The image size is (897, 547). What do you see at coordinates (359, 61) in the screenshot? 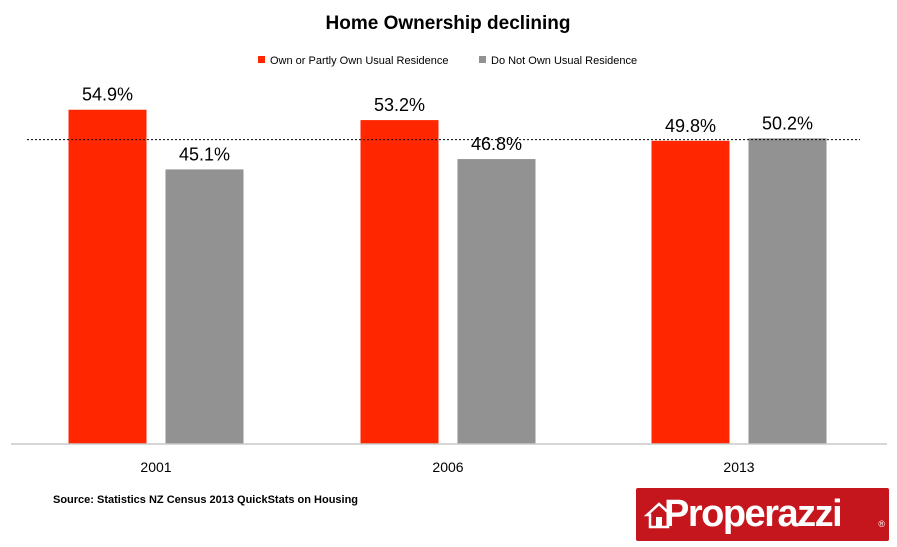
I see `legend-label-1: Own or Partly Own Usual Residence` at bounding box center [359, 61].